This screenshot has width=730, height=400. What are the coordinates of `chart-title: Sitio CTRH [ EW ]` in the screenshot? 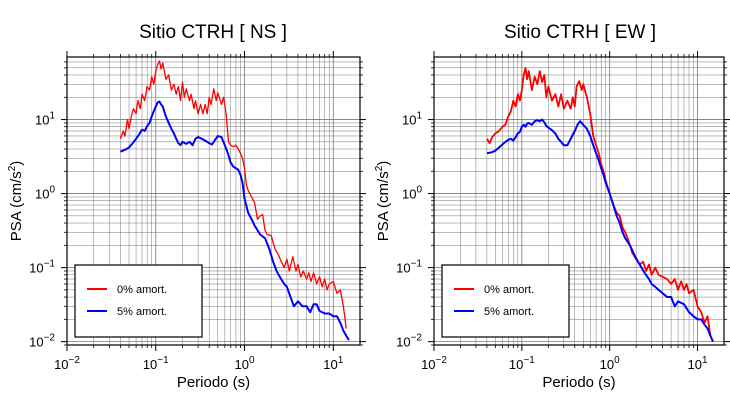 It's located at (580, 32).